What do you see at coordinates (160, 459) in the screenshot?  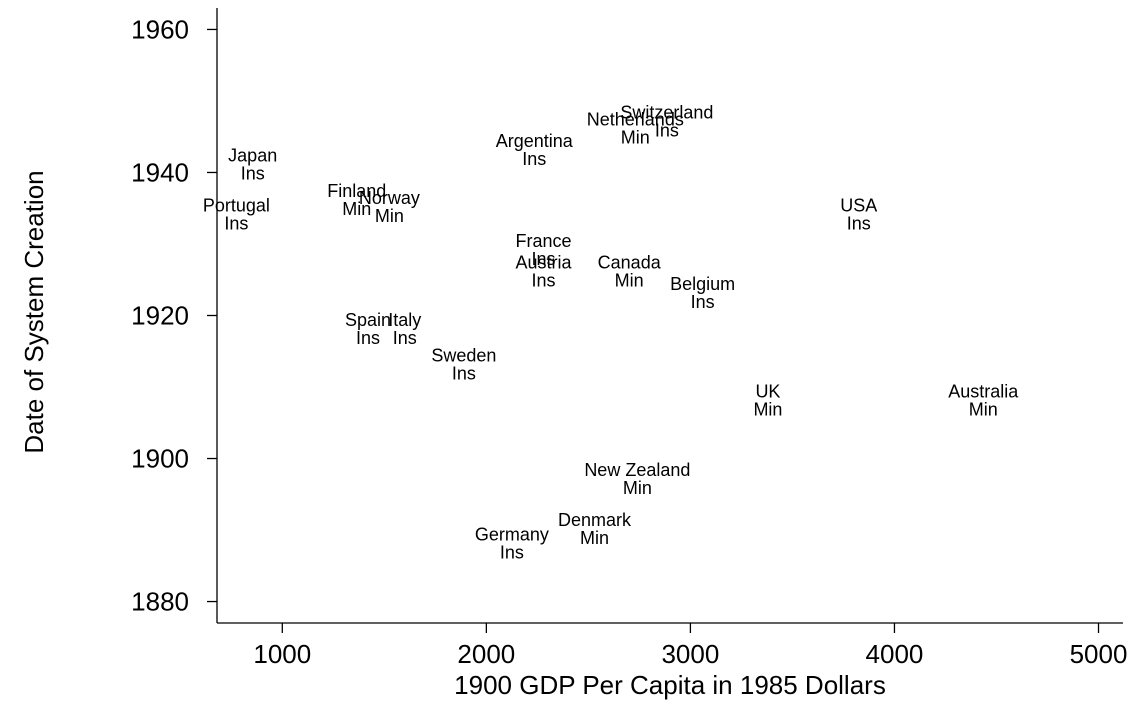 I see `y-tick-label: 1900` at bounding box center [160, 459].